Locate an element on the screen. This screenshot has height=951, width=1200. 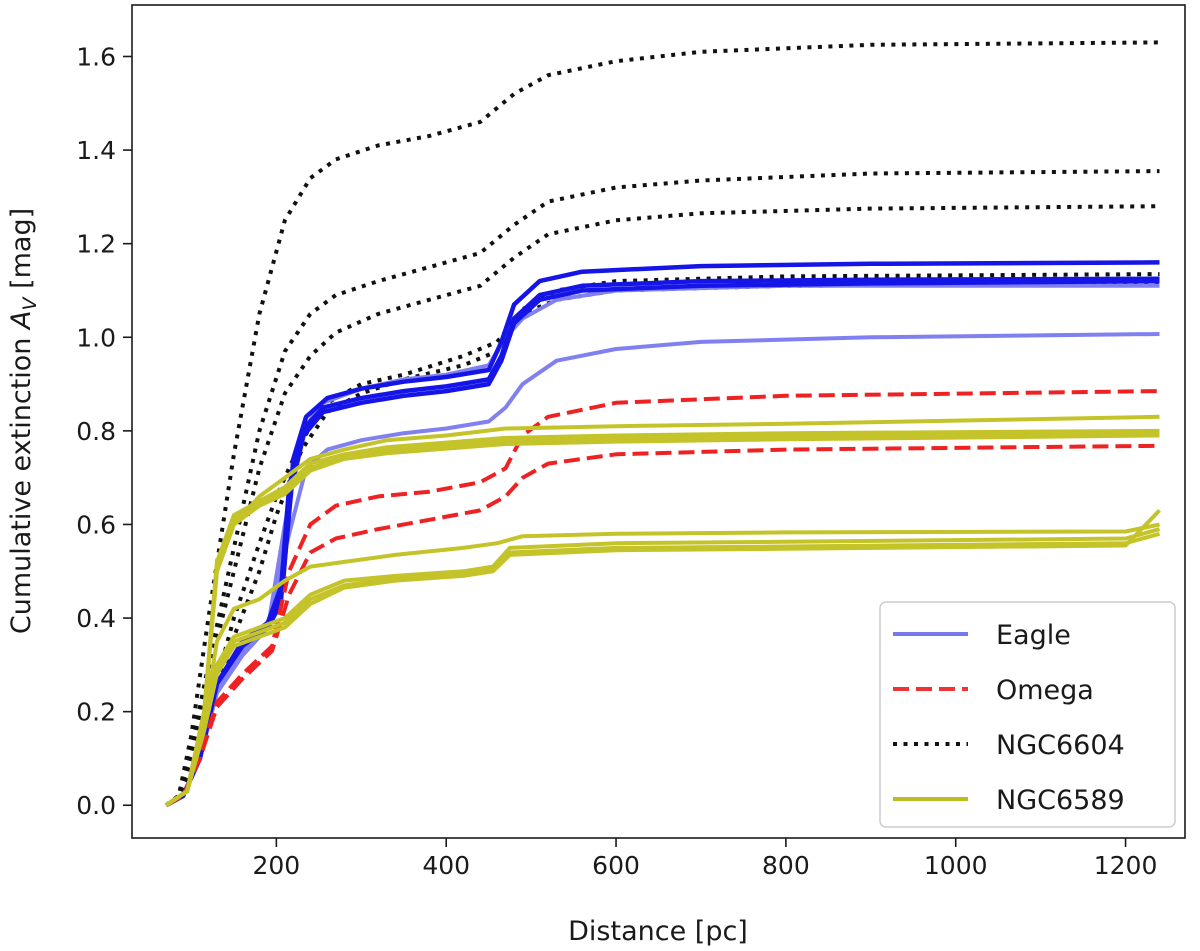
legend: Eagle Omega NGC6604 NGC6589 is located at coordinates (1027, 714).